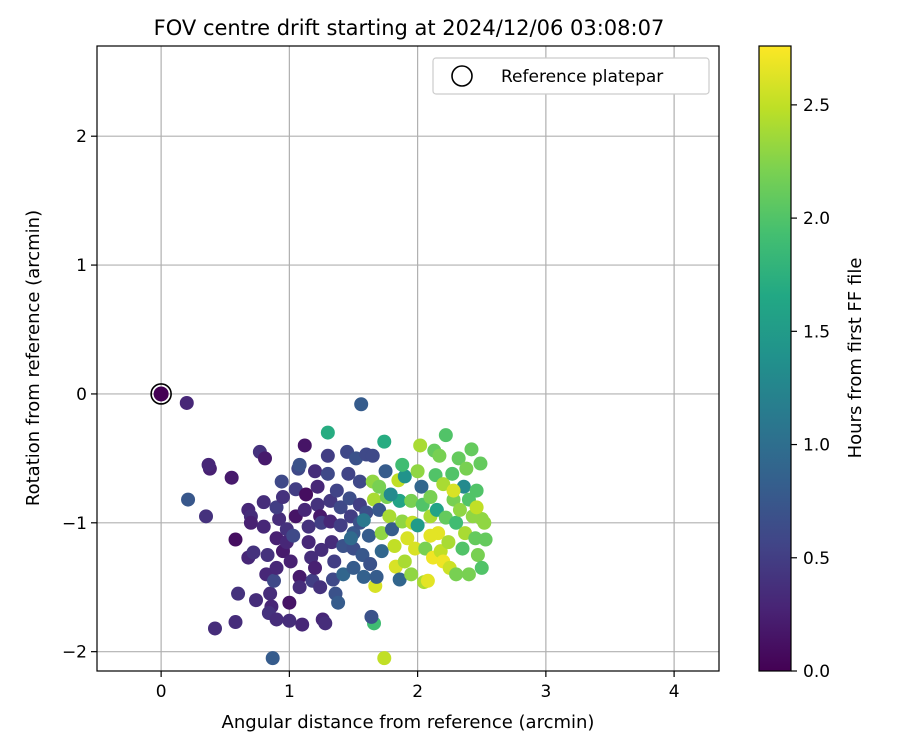 The width and height of the screenshot is (900, 750). Describe the element at coordinates (582, 77) in the screenshot. I see `legend-label: Reference platepar` at that location.